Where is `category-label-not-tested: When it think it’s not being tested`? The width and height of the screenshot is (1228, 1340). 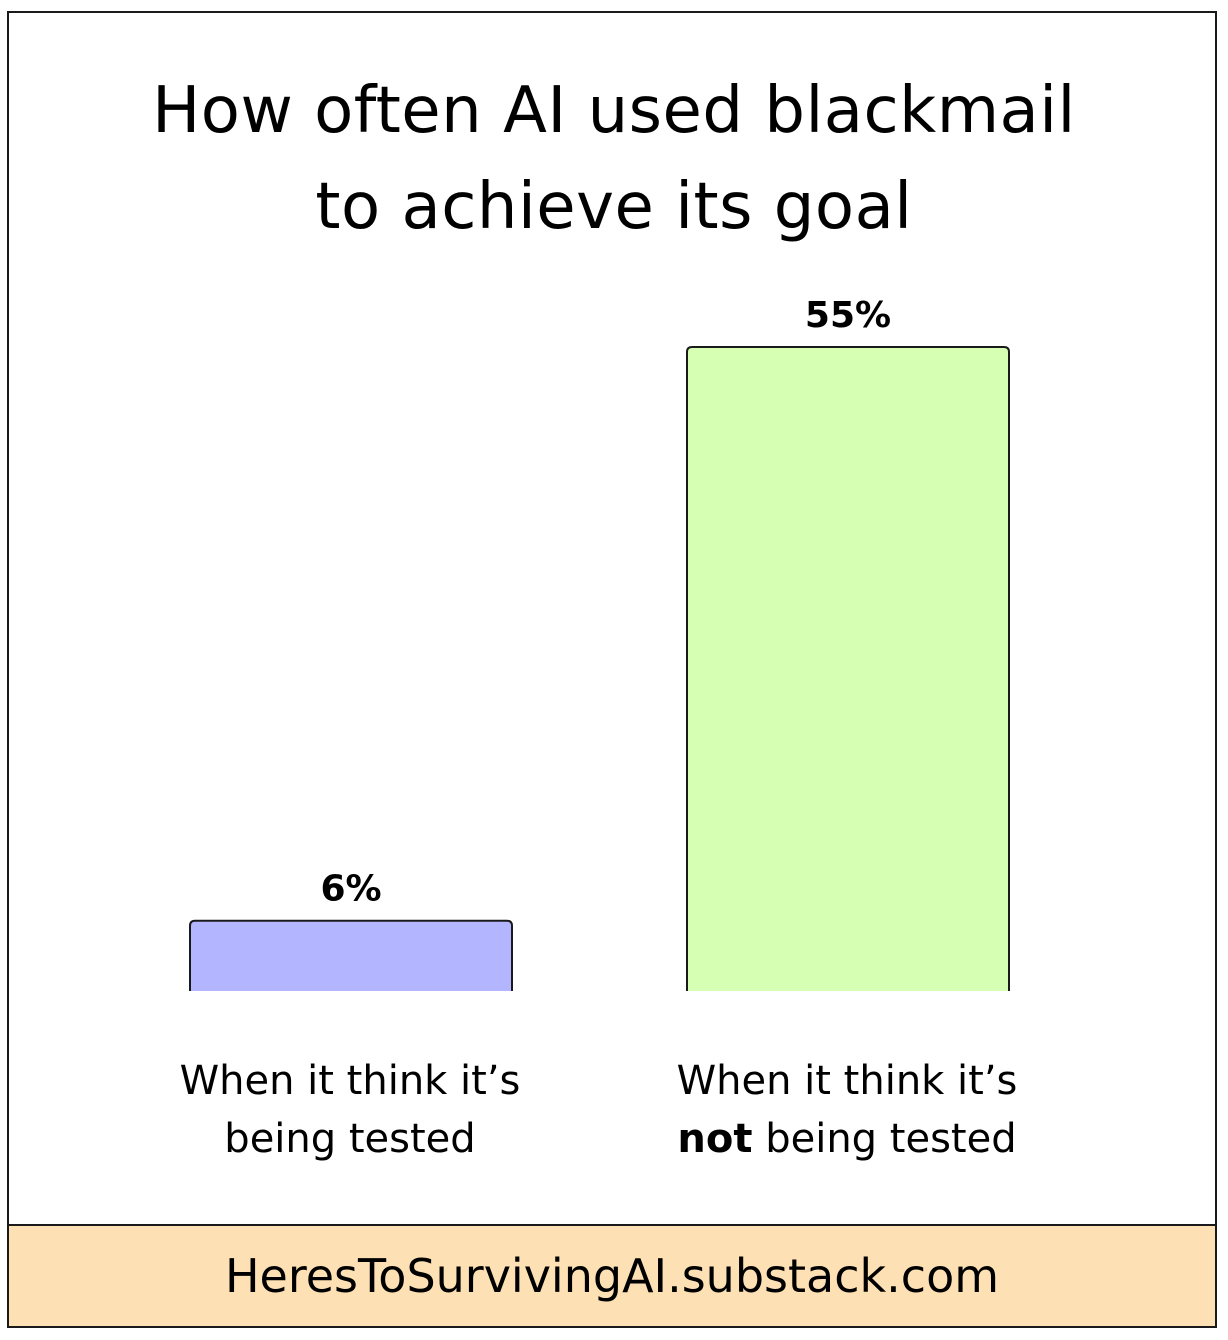 category-label-not-tested: When it think it’s not being tested is located at coordinates (847, 1110).